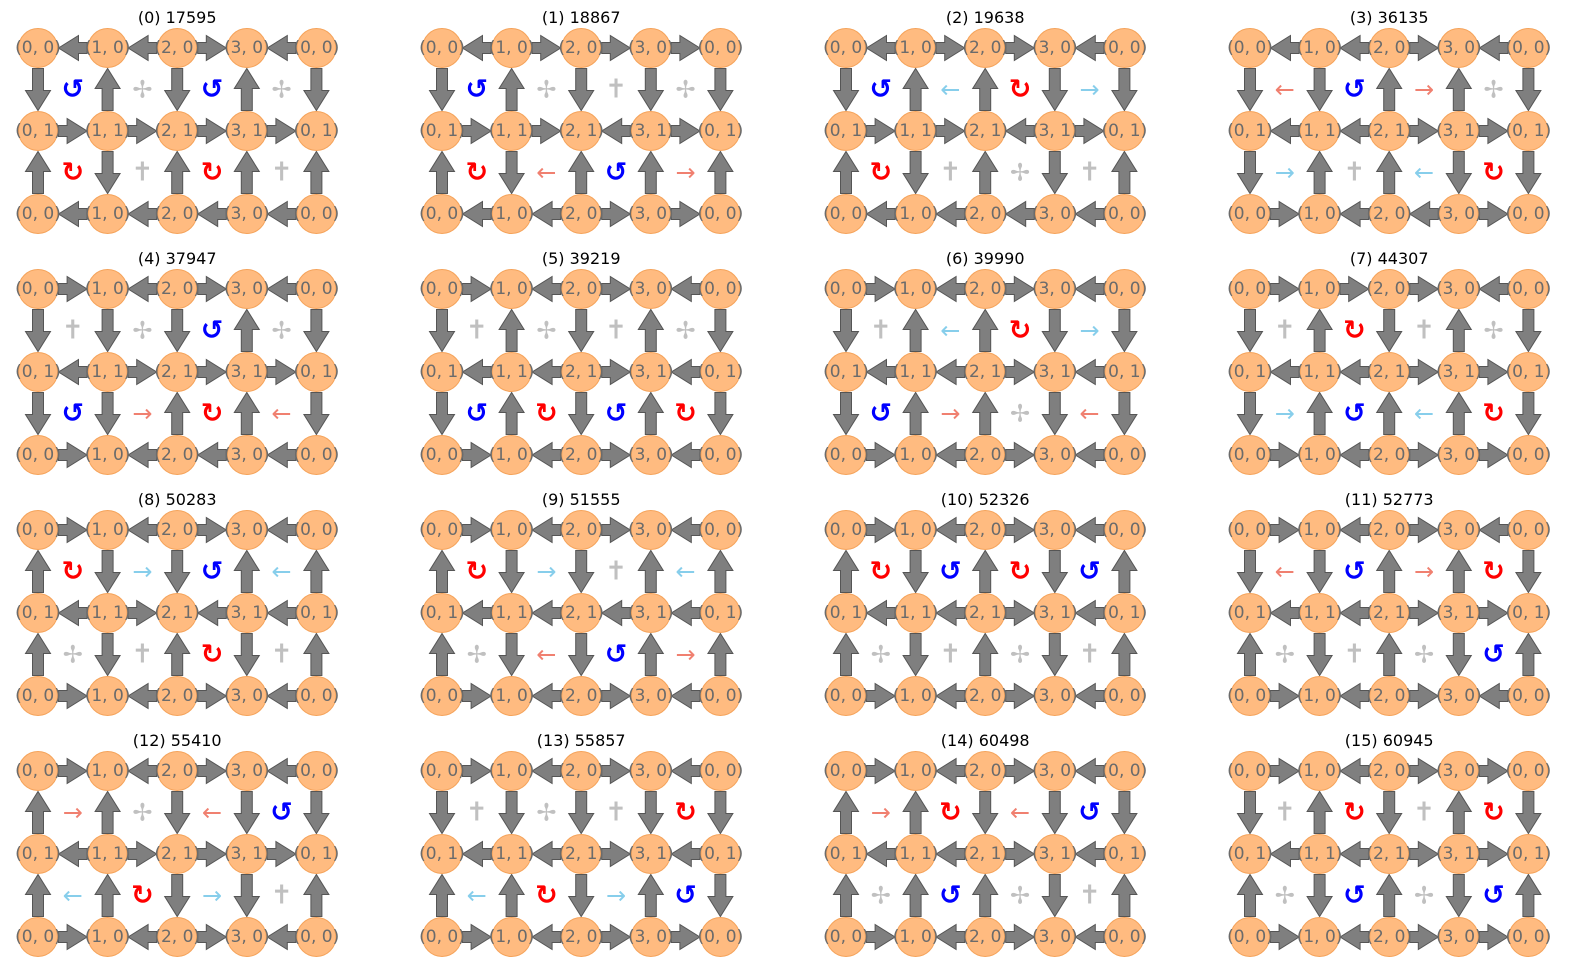 The height and width of the screenshot is (966, 1570). Describe the element at coordinates (581, 499) in the screenshot. I see `panel-title: (9) 51555` at that location.